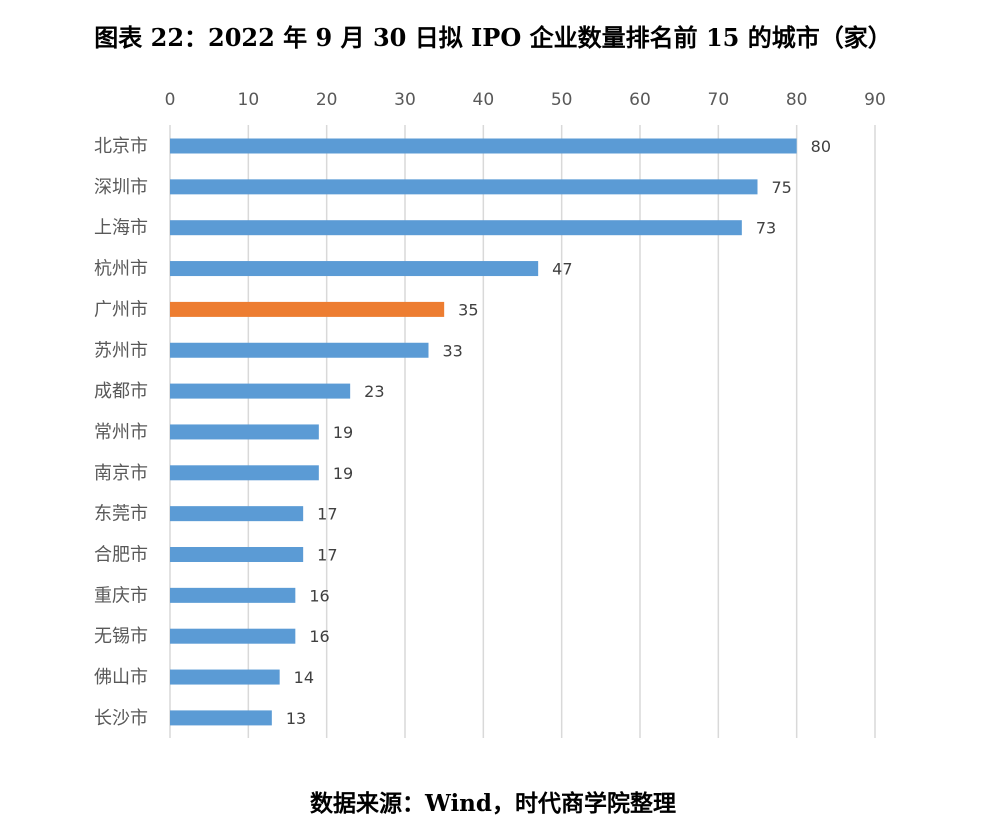 The height and width of the screenshot is (826, 986). What do you see at coordinates (327, 100) in the screenshot?
I see `x-tick-label: 20` at bounding box center [327, 100].